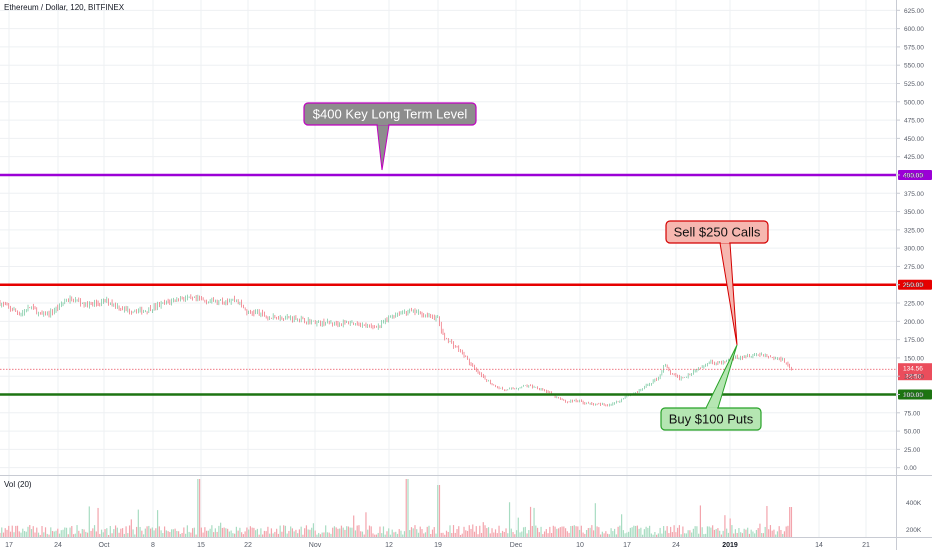 The width and height of the screenshot is (932, 550). Describe the element at coordinates (390, 136) in the screenshot. I see `callout: $400 Key Long Term Level` at that location.